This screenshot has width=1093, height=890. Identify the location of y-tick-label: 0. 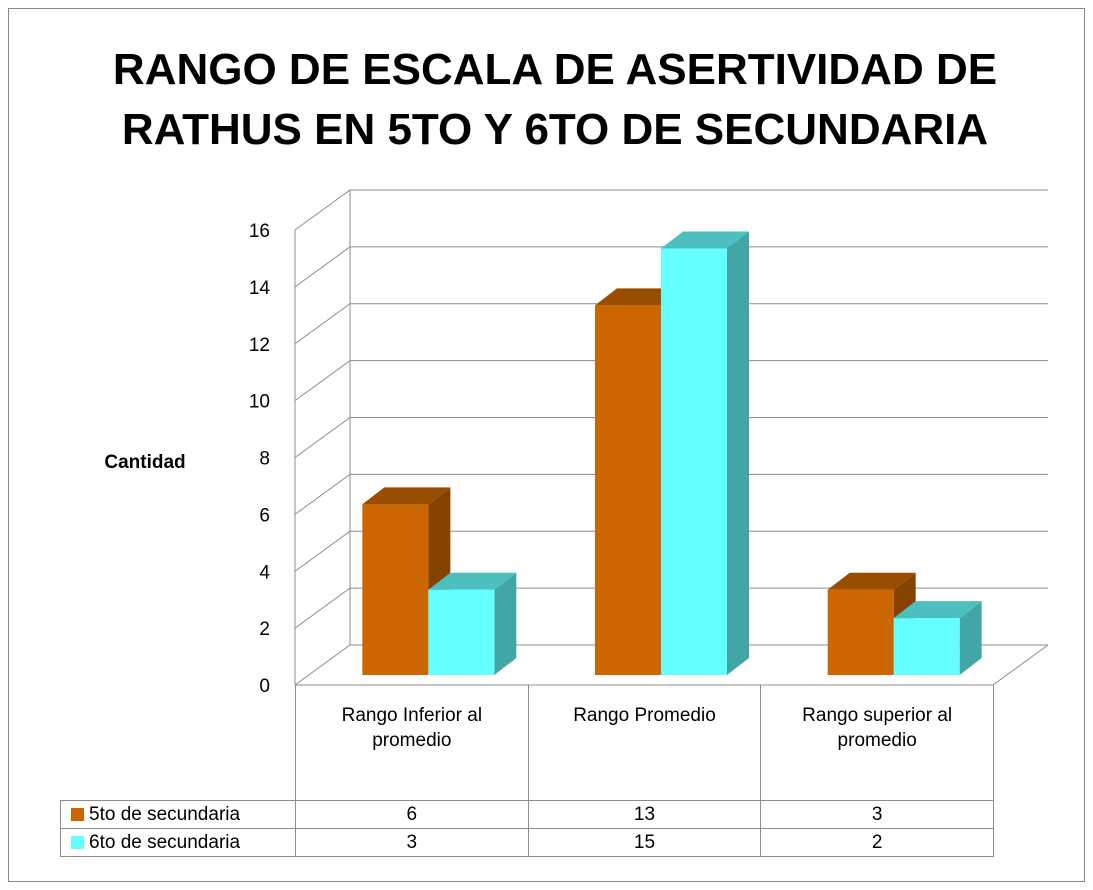
(264, 686).